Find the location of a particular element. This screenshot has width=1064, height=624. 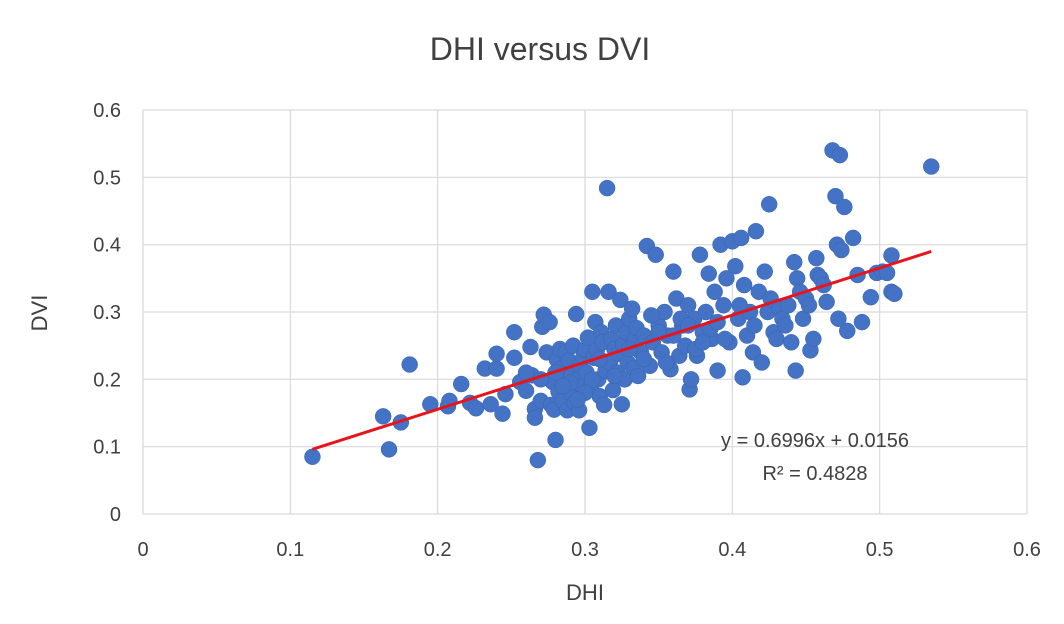

y-axis-title: DVI is located at coordinates (39, 313).